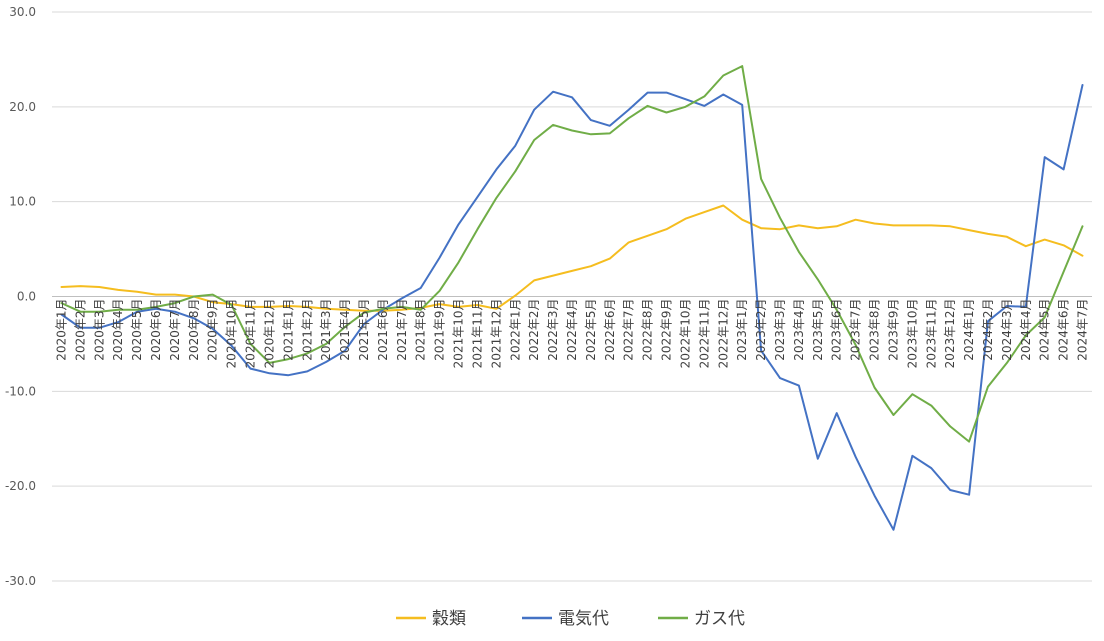  Describe the element at coordinates (1045, 330) in the screenshot. I see `x-tick-label: 2024年5月` at that location.